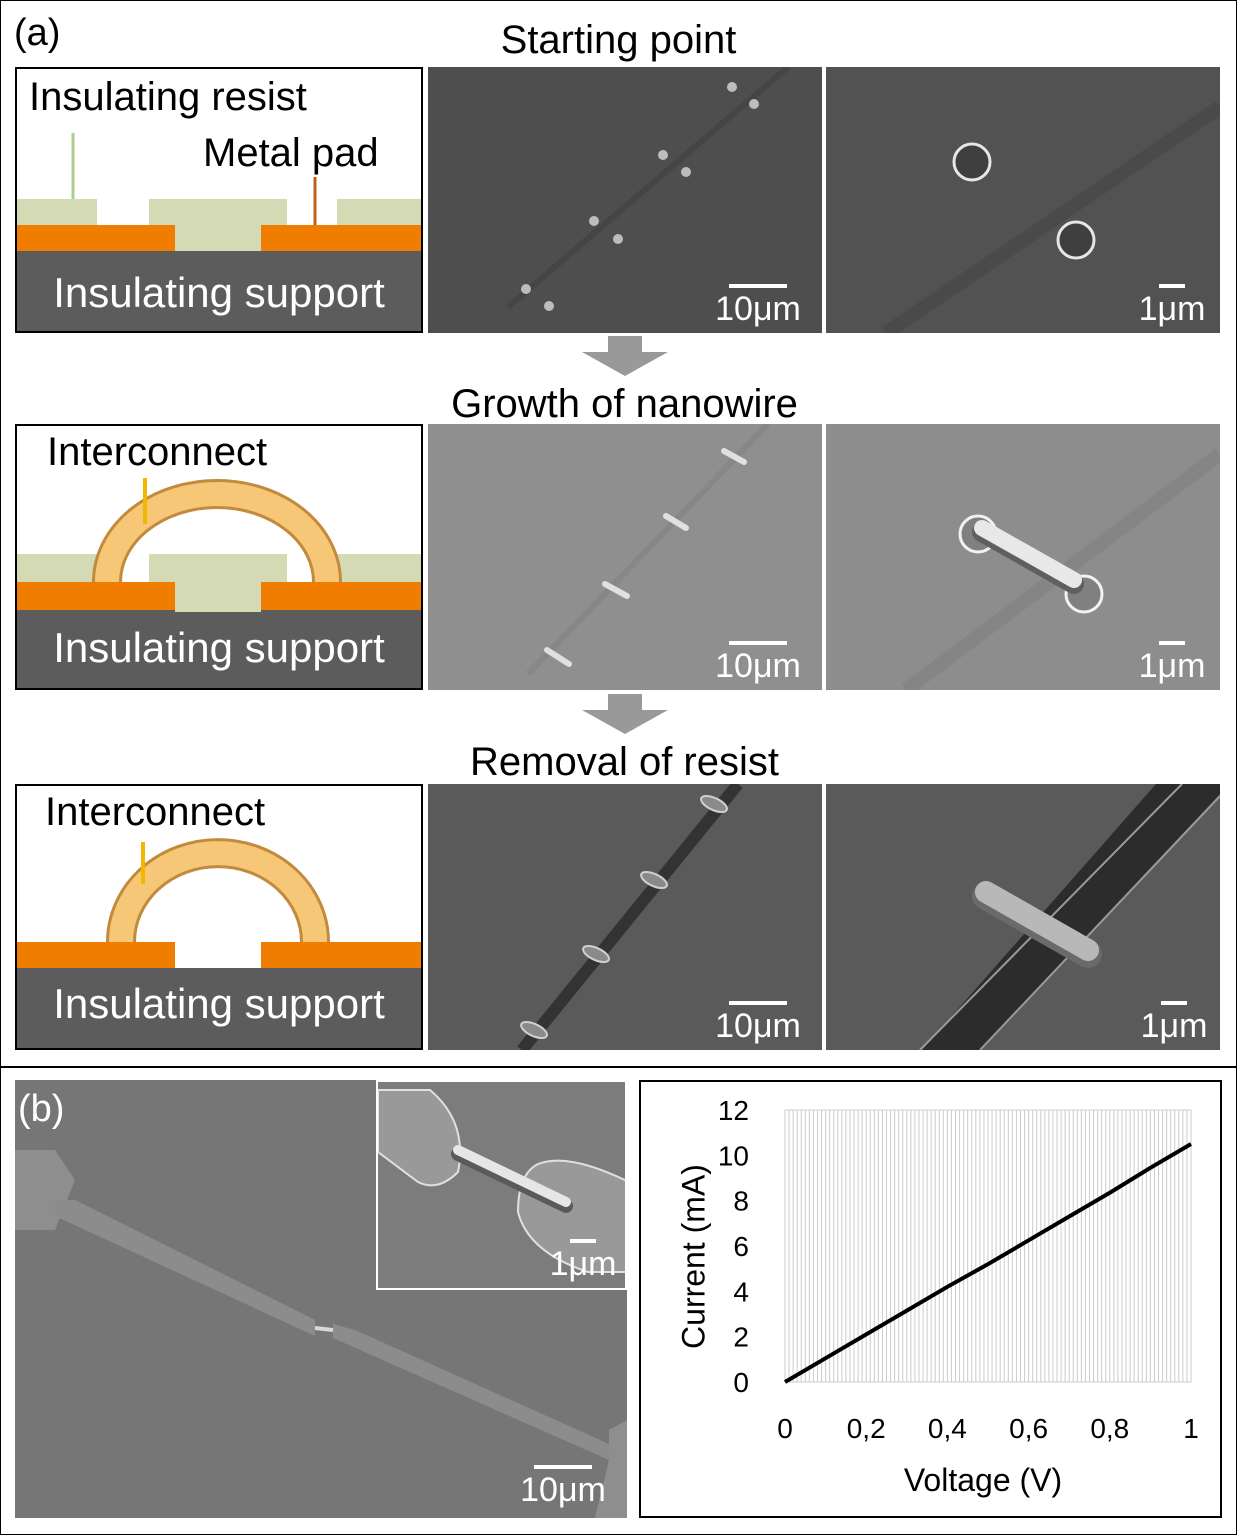  Describe the element at coordinates (41, 1109) in the screenshot. I see `panel-b-label: (b)` at that location.